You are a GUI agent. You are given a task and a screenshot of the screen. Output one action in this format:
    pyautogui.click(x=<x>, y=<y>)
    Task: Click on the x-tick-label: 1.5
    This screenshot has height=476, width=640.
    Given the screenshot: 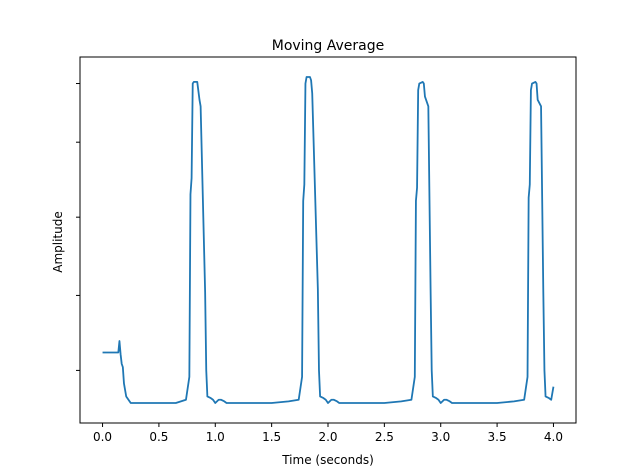 What is the action you would take?
    pyautogui.click(x=271, y=437)
    